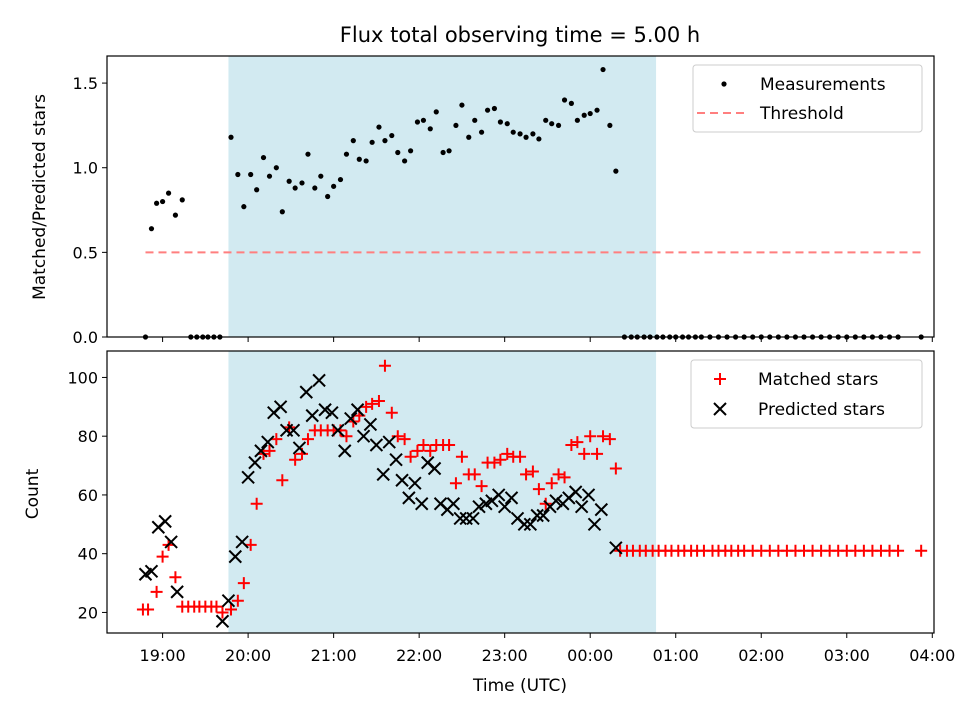  I want to click on legend-predicted-label: Predicted stars, so click(821, 410).